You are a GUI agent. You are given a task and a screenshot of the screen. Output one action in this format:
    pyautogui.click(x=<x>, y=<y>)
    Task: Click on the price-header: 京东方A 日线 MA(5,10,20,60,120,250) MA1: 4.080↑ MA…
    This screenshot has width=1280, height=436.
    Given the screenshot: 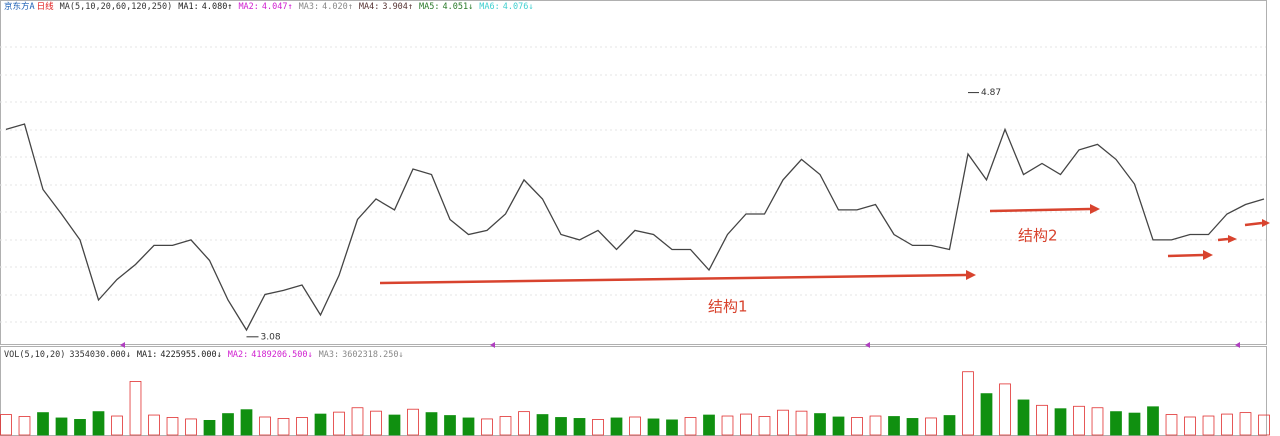 What is the action you would take?
    pyautogui.click(x=268, y=6)
    